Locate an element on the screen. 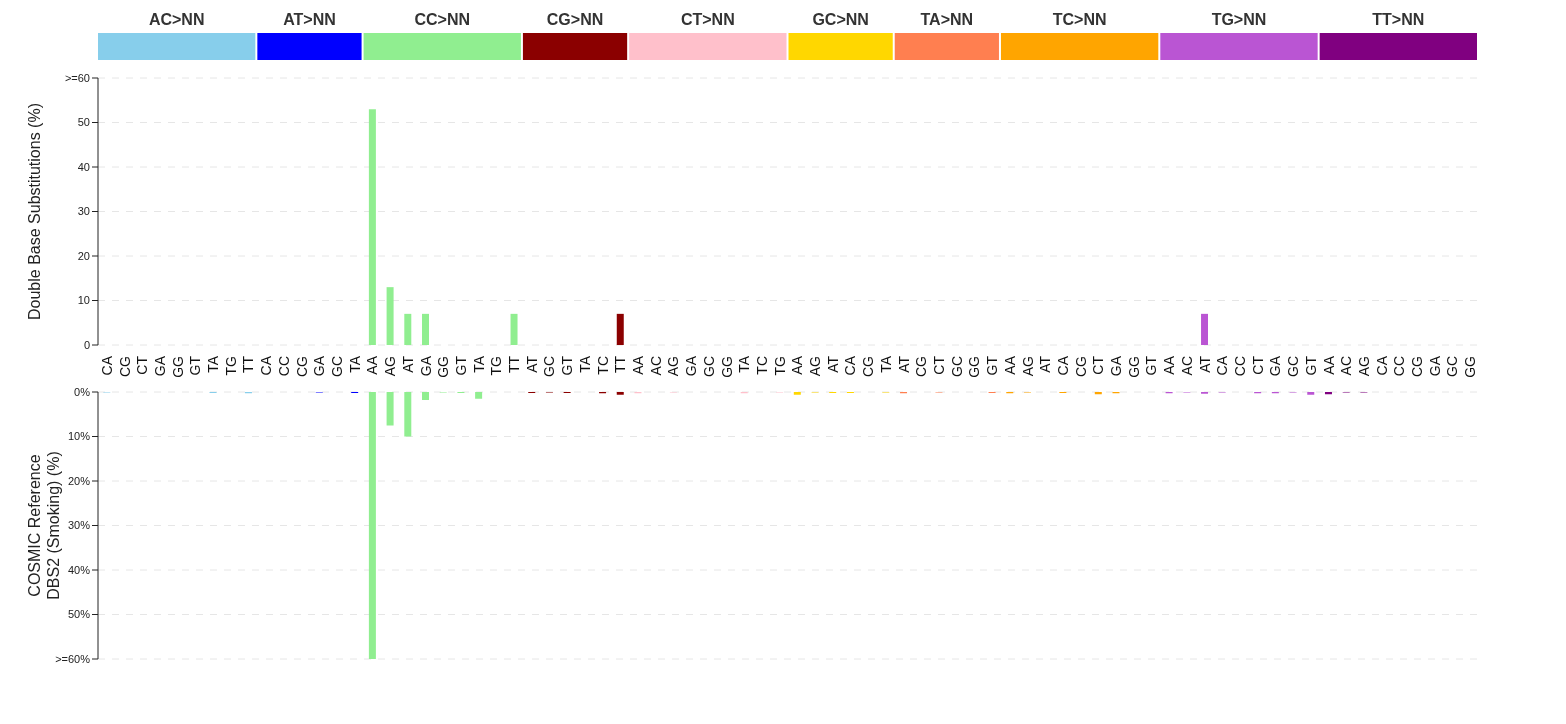 The width and height of the screenshot is (1566, 724). y-tick-label: 30% is located at coordinates (79, 525).